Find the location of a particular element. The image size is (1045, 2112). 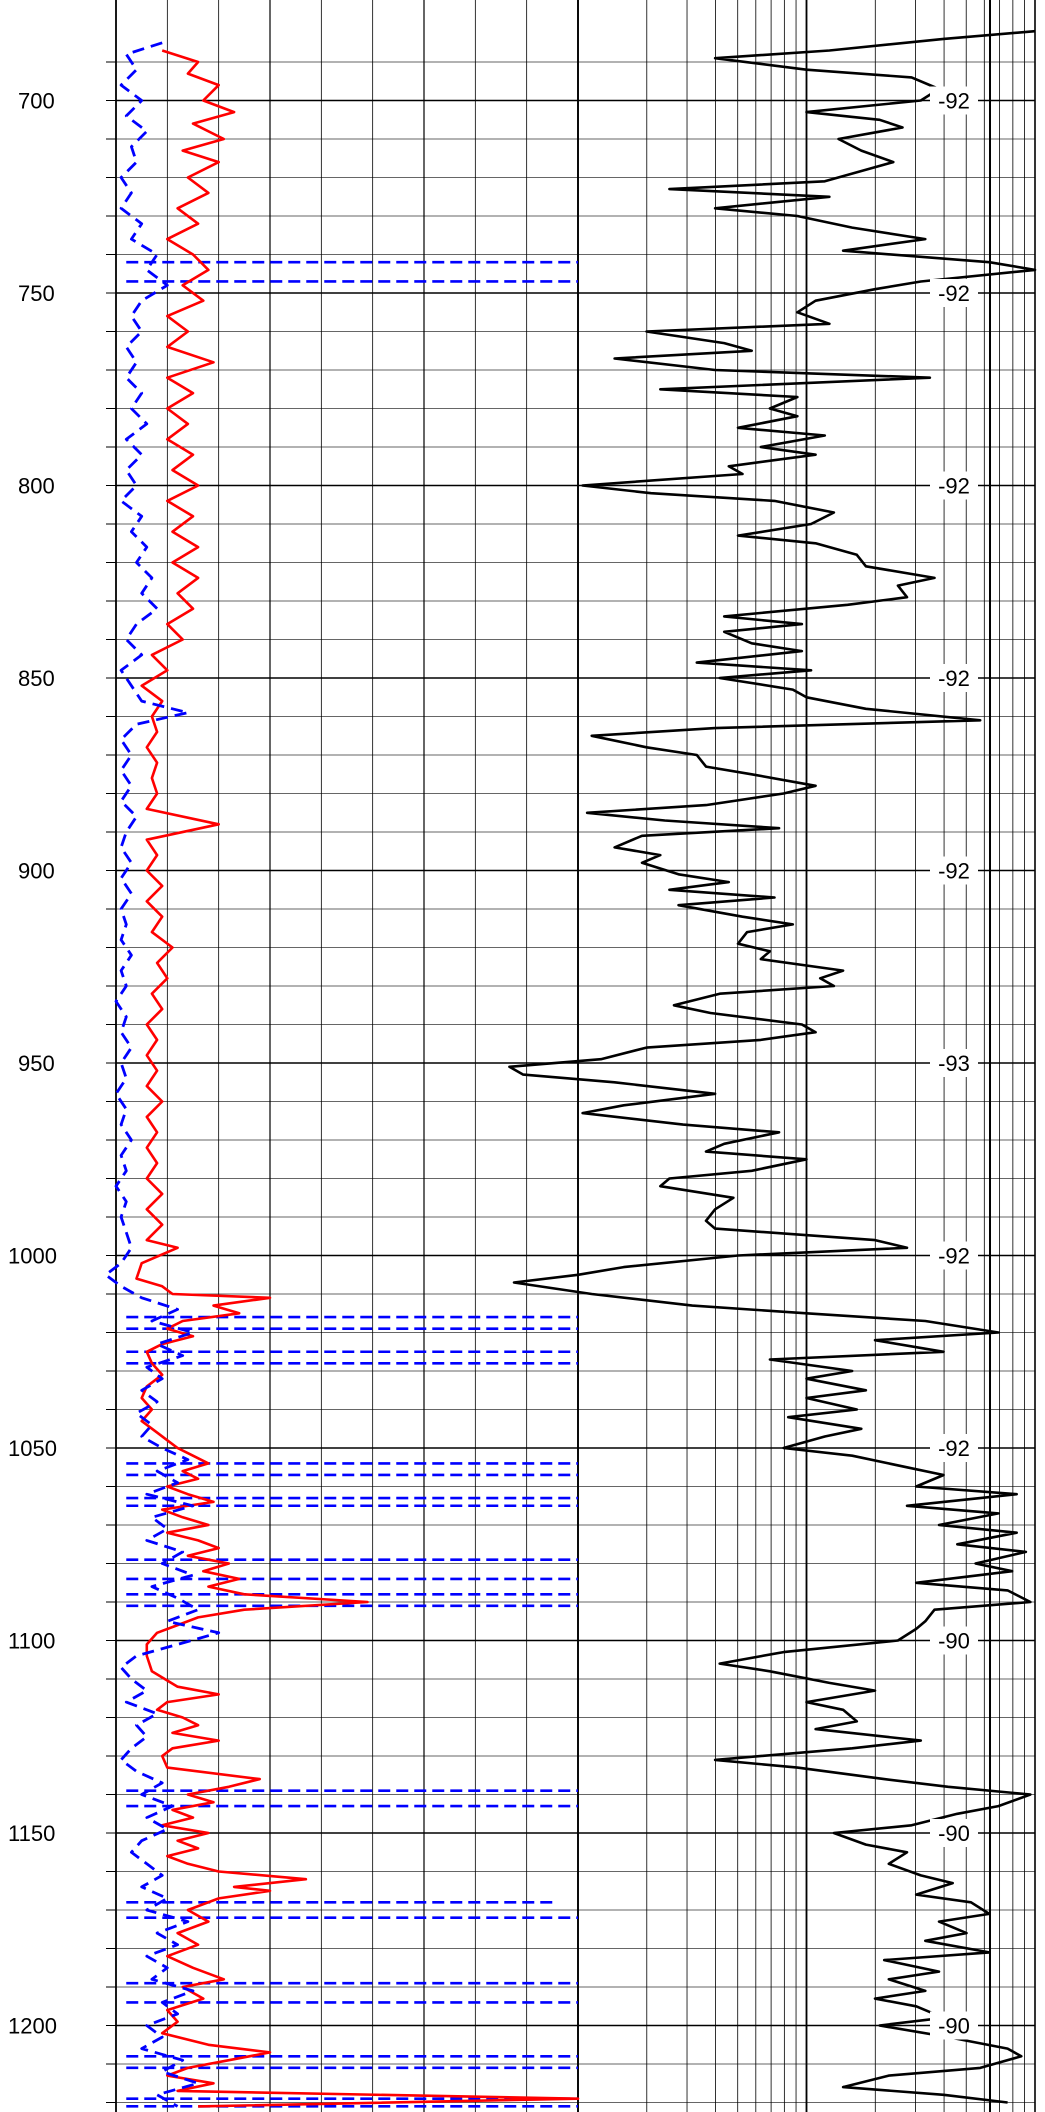

depth-tick-label: 900 is located at coordinates (36, 871).